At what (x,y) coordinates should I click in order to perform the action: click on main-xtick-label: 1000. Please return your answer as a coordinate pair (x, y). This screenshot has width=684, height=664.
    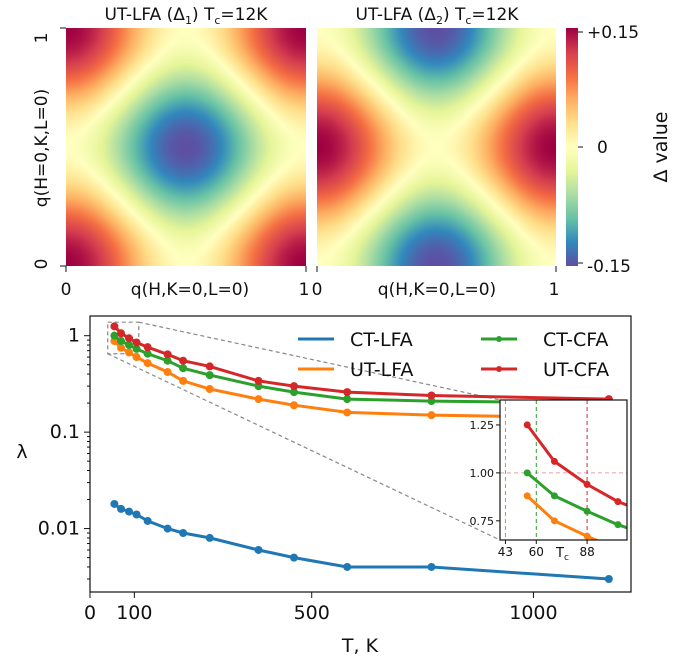
    Looking at the image, I should click on (533, 613).